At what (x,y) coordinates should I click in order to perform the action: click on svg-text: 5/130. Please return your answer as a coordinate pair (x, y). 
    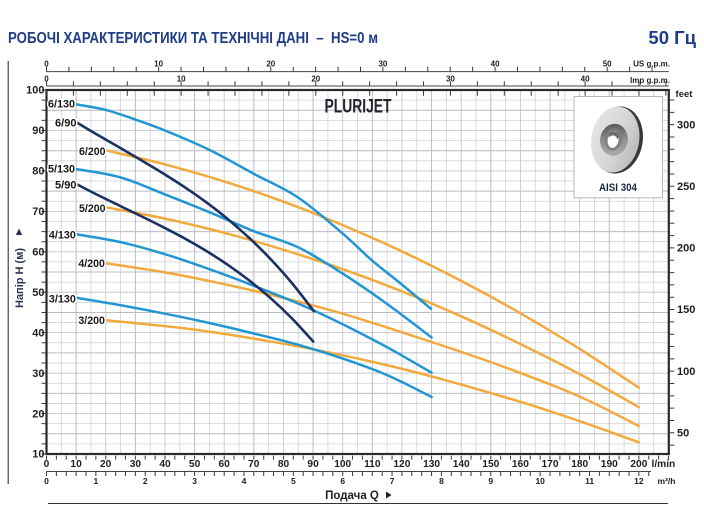
    Looking at the image, I should click on (61, 170).